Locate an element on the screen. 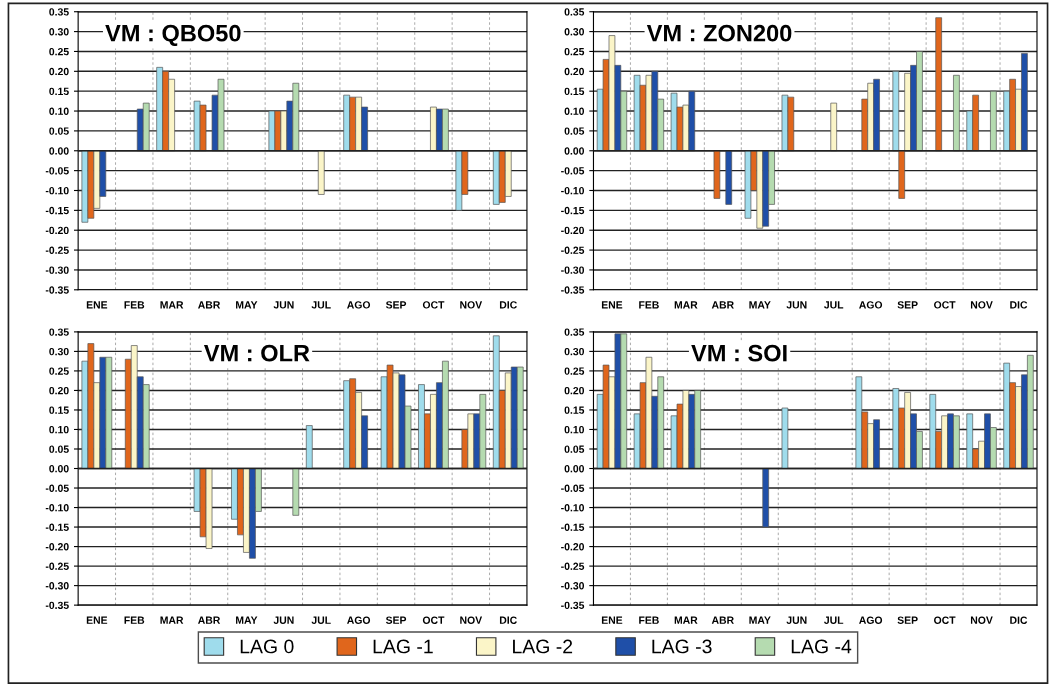 The image size is (1056, 690). chart-title: VM : OLR is located at coordinates (256, 353).